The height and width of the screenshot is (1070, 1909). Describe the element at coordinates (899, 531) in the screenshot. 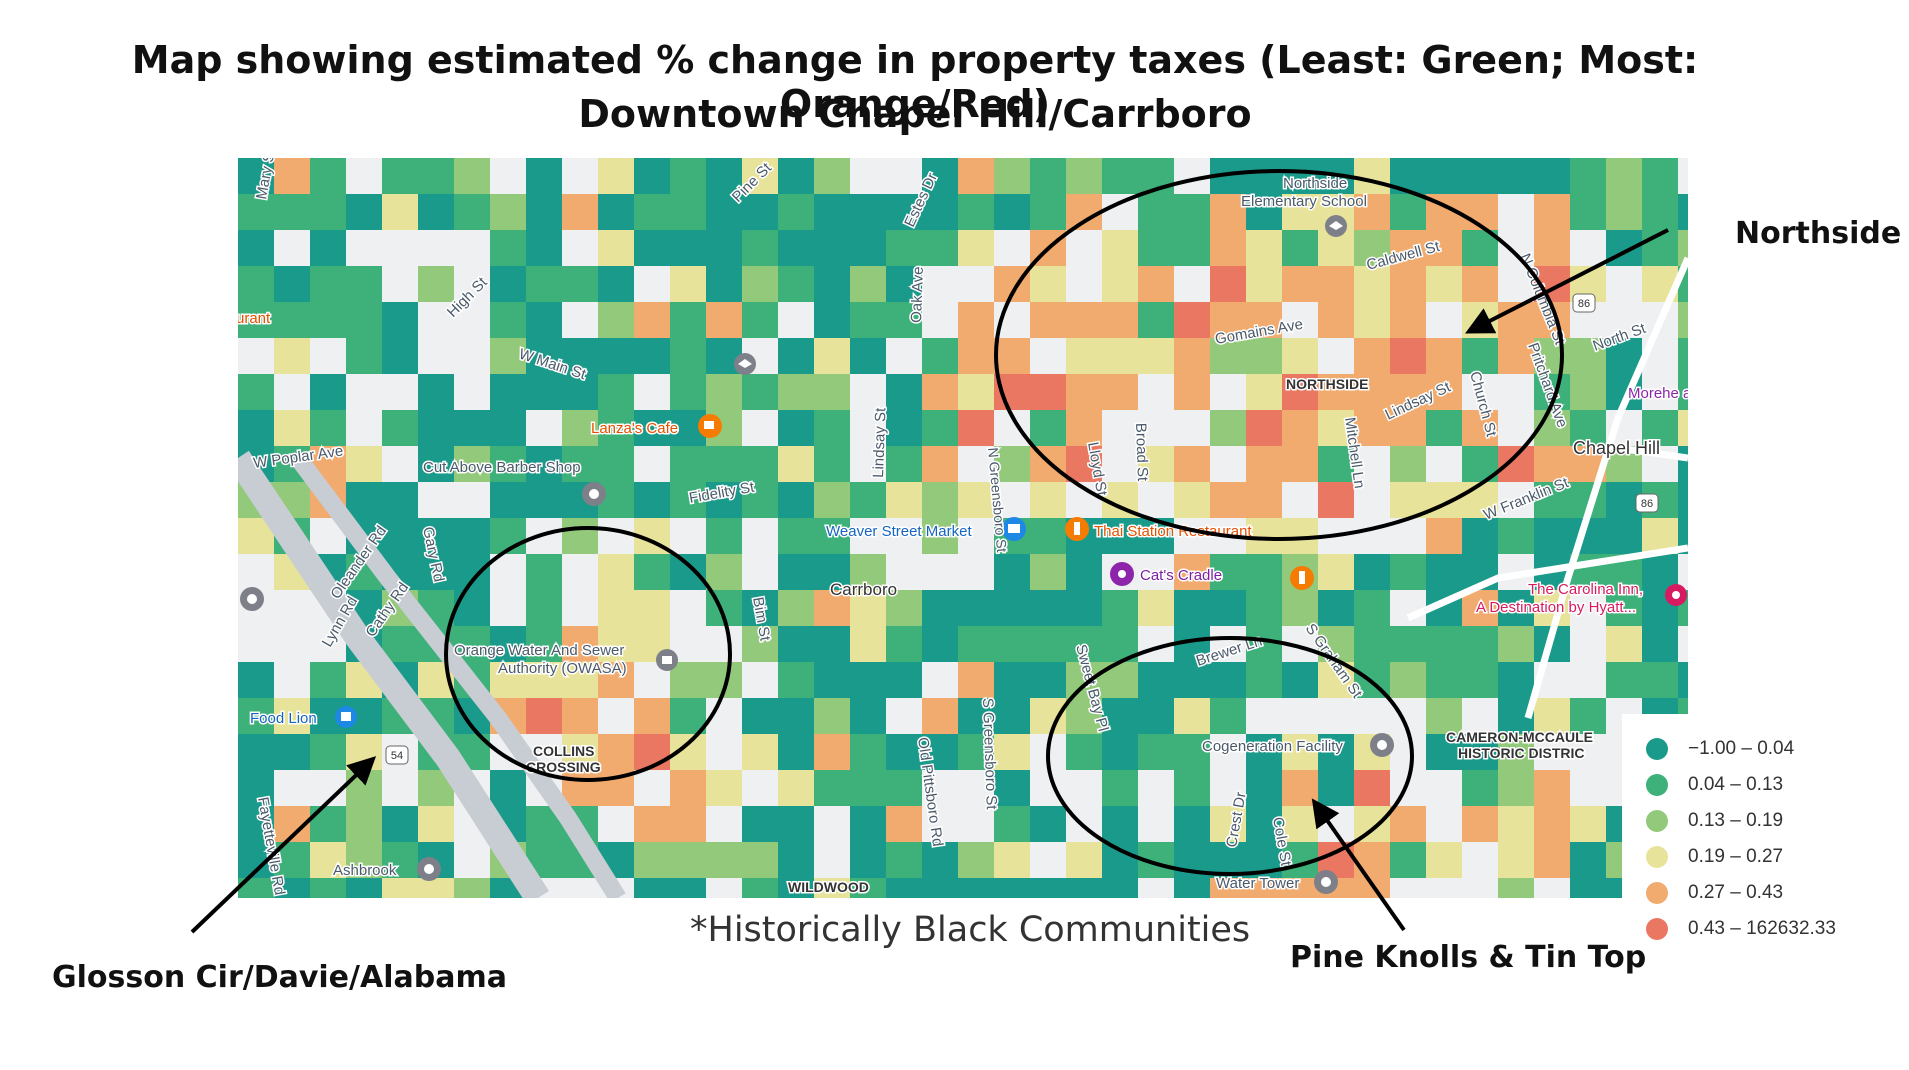

I see `poi-label: Weaver Street Market` at that location.